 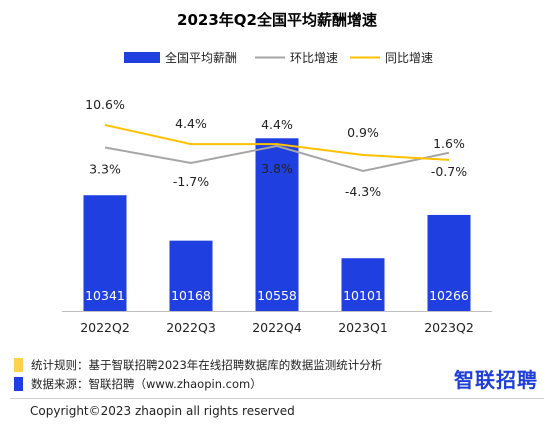 What do you see at coordinates (277, 398) in the screenshot?
I see `footer-divider` at bounding box center [277, 398].